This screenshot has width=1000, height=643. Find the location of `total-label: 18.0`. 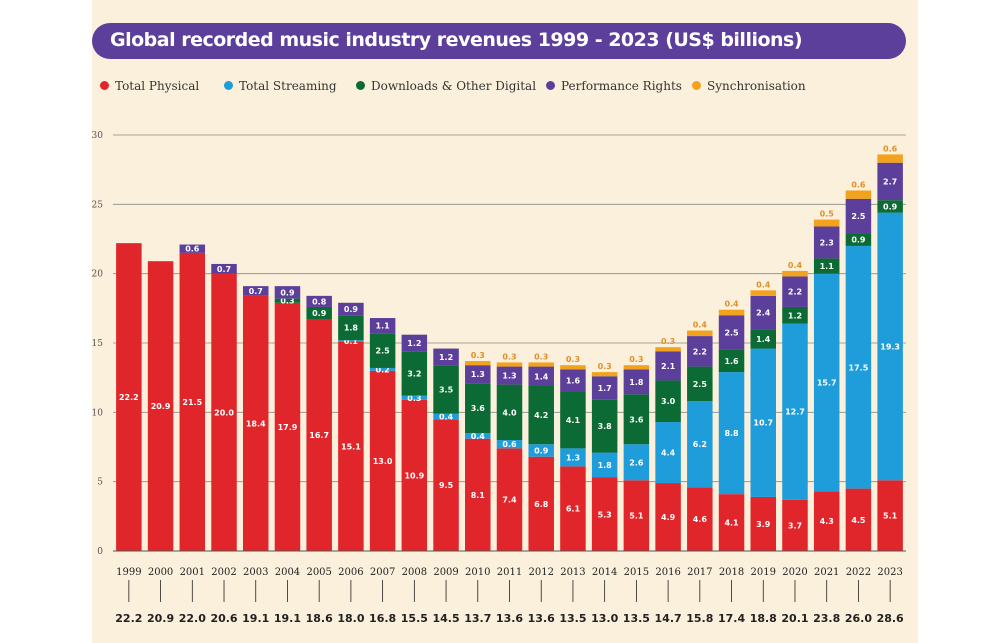

total-label: 18.0 is located at coordinates (350, 618).